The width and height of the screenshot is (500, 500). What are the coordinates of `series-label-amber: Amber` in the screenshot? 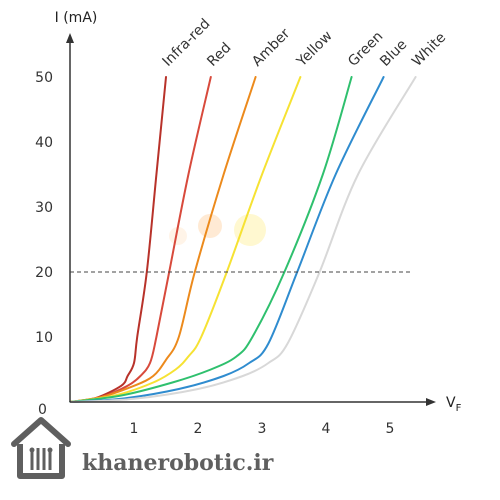 It's located at (271, 47).